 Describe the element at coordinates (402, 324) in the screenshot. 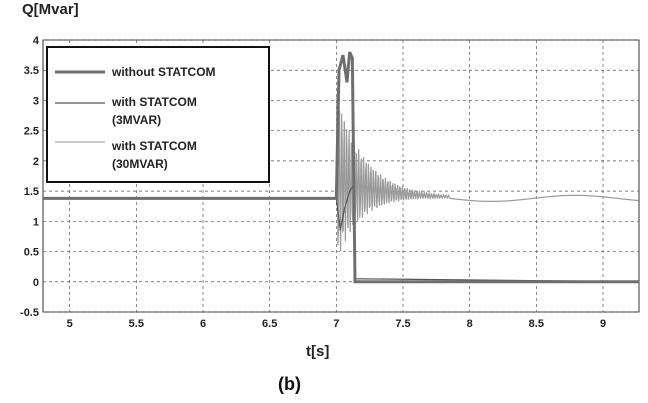

I see `x-tick-label-5: 7.5` at that location.